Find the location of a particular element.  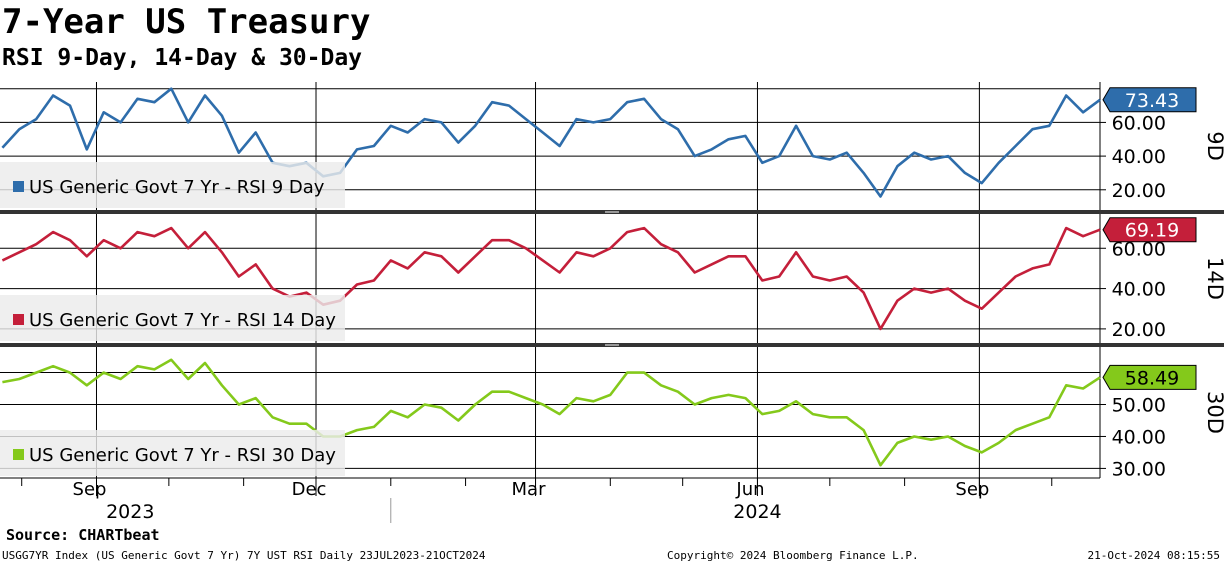

last-value-tag-30d is located at coordinates (1149, 377).